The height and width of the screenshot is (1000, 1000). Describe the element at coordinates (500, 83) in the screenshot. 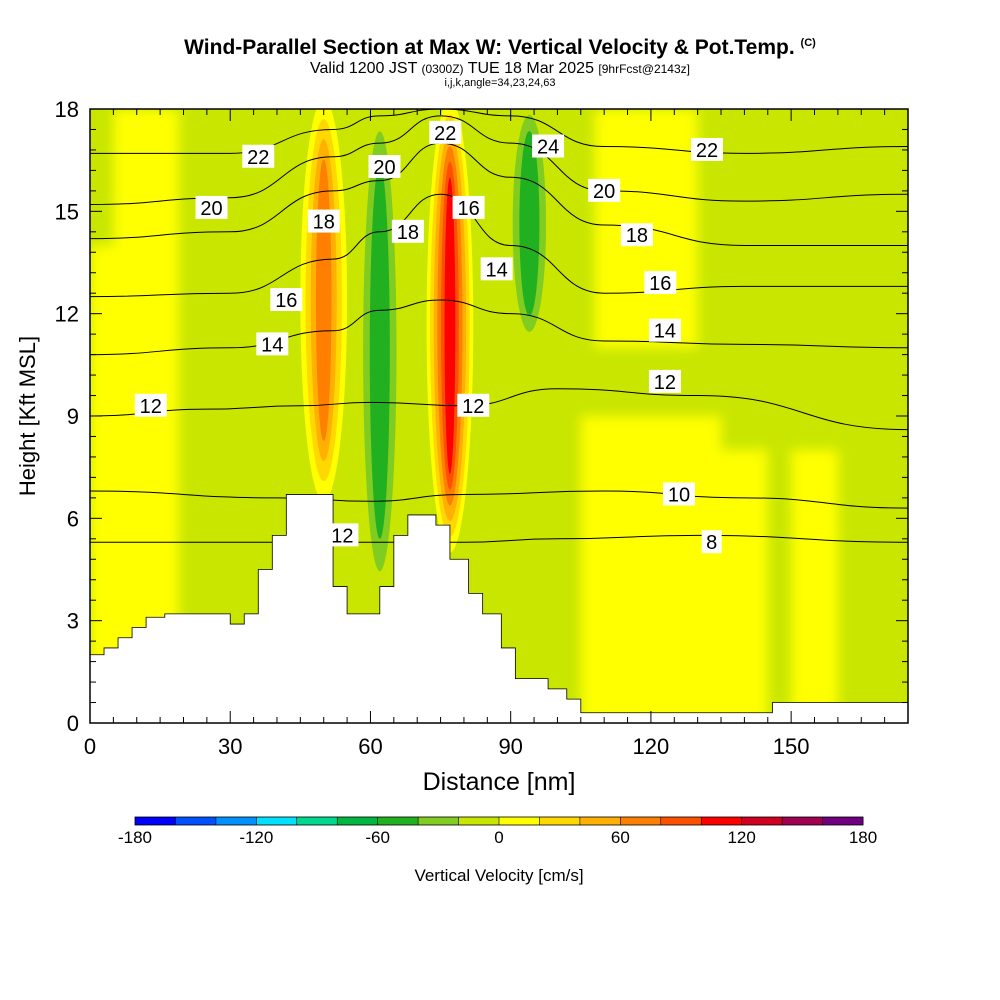

I see `chart-subtitle-indices: i,j,k,angle=34,23,24,63` at that location.